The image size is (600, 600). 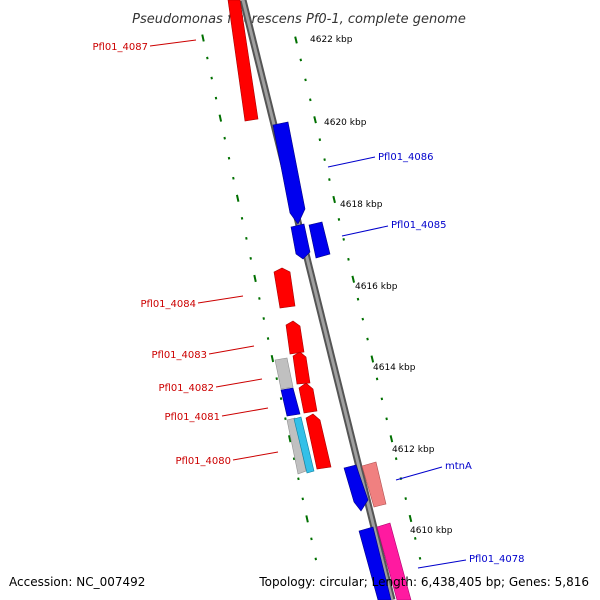 What do you see at coordinates (458, 466) in the screenshot?
I see `gene-label-mtna: mtnA` at bounding box center [458, 466].